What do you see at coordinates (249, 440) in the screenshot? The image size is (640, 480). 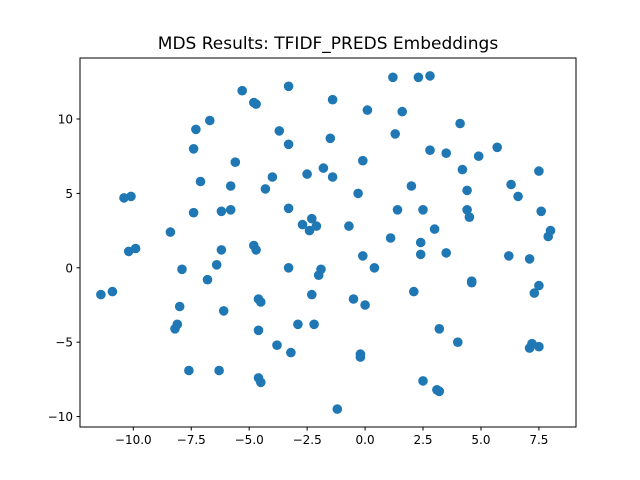 I see `x-tick-label: −5.0` at bounding box center [249, 440].